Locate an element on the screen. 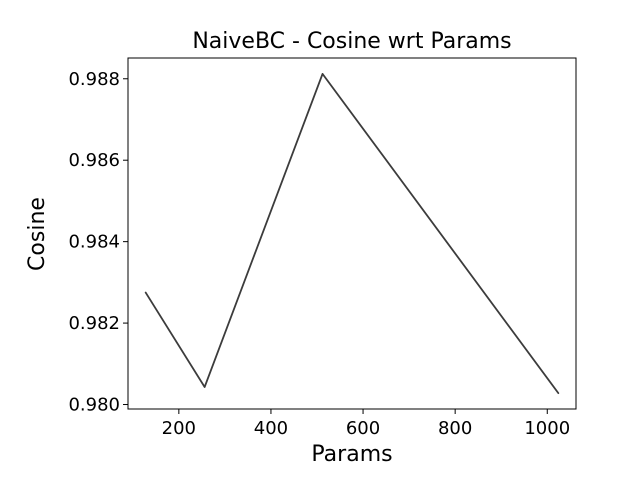  chart-title: NaiveBC - Cosine wrt Params is located at coordinates (351, 41).